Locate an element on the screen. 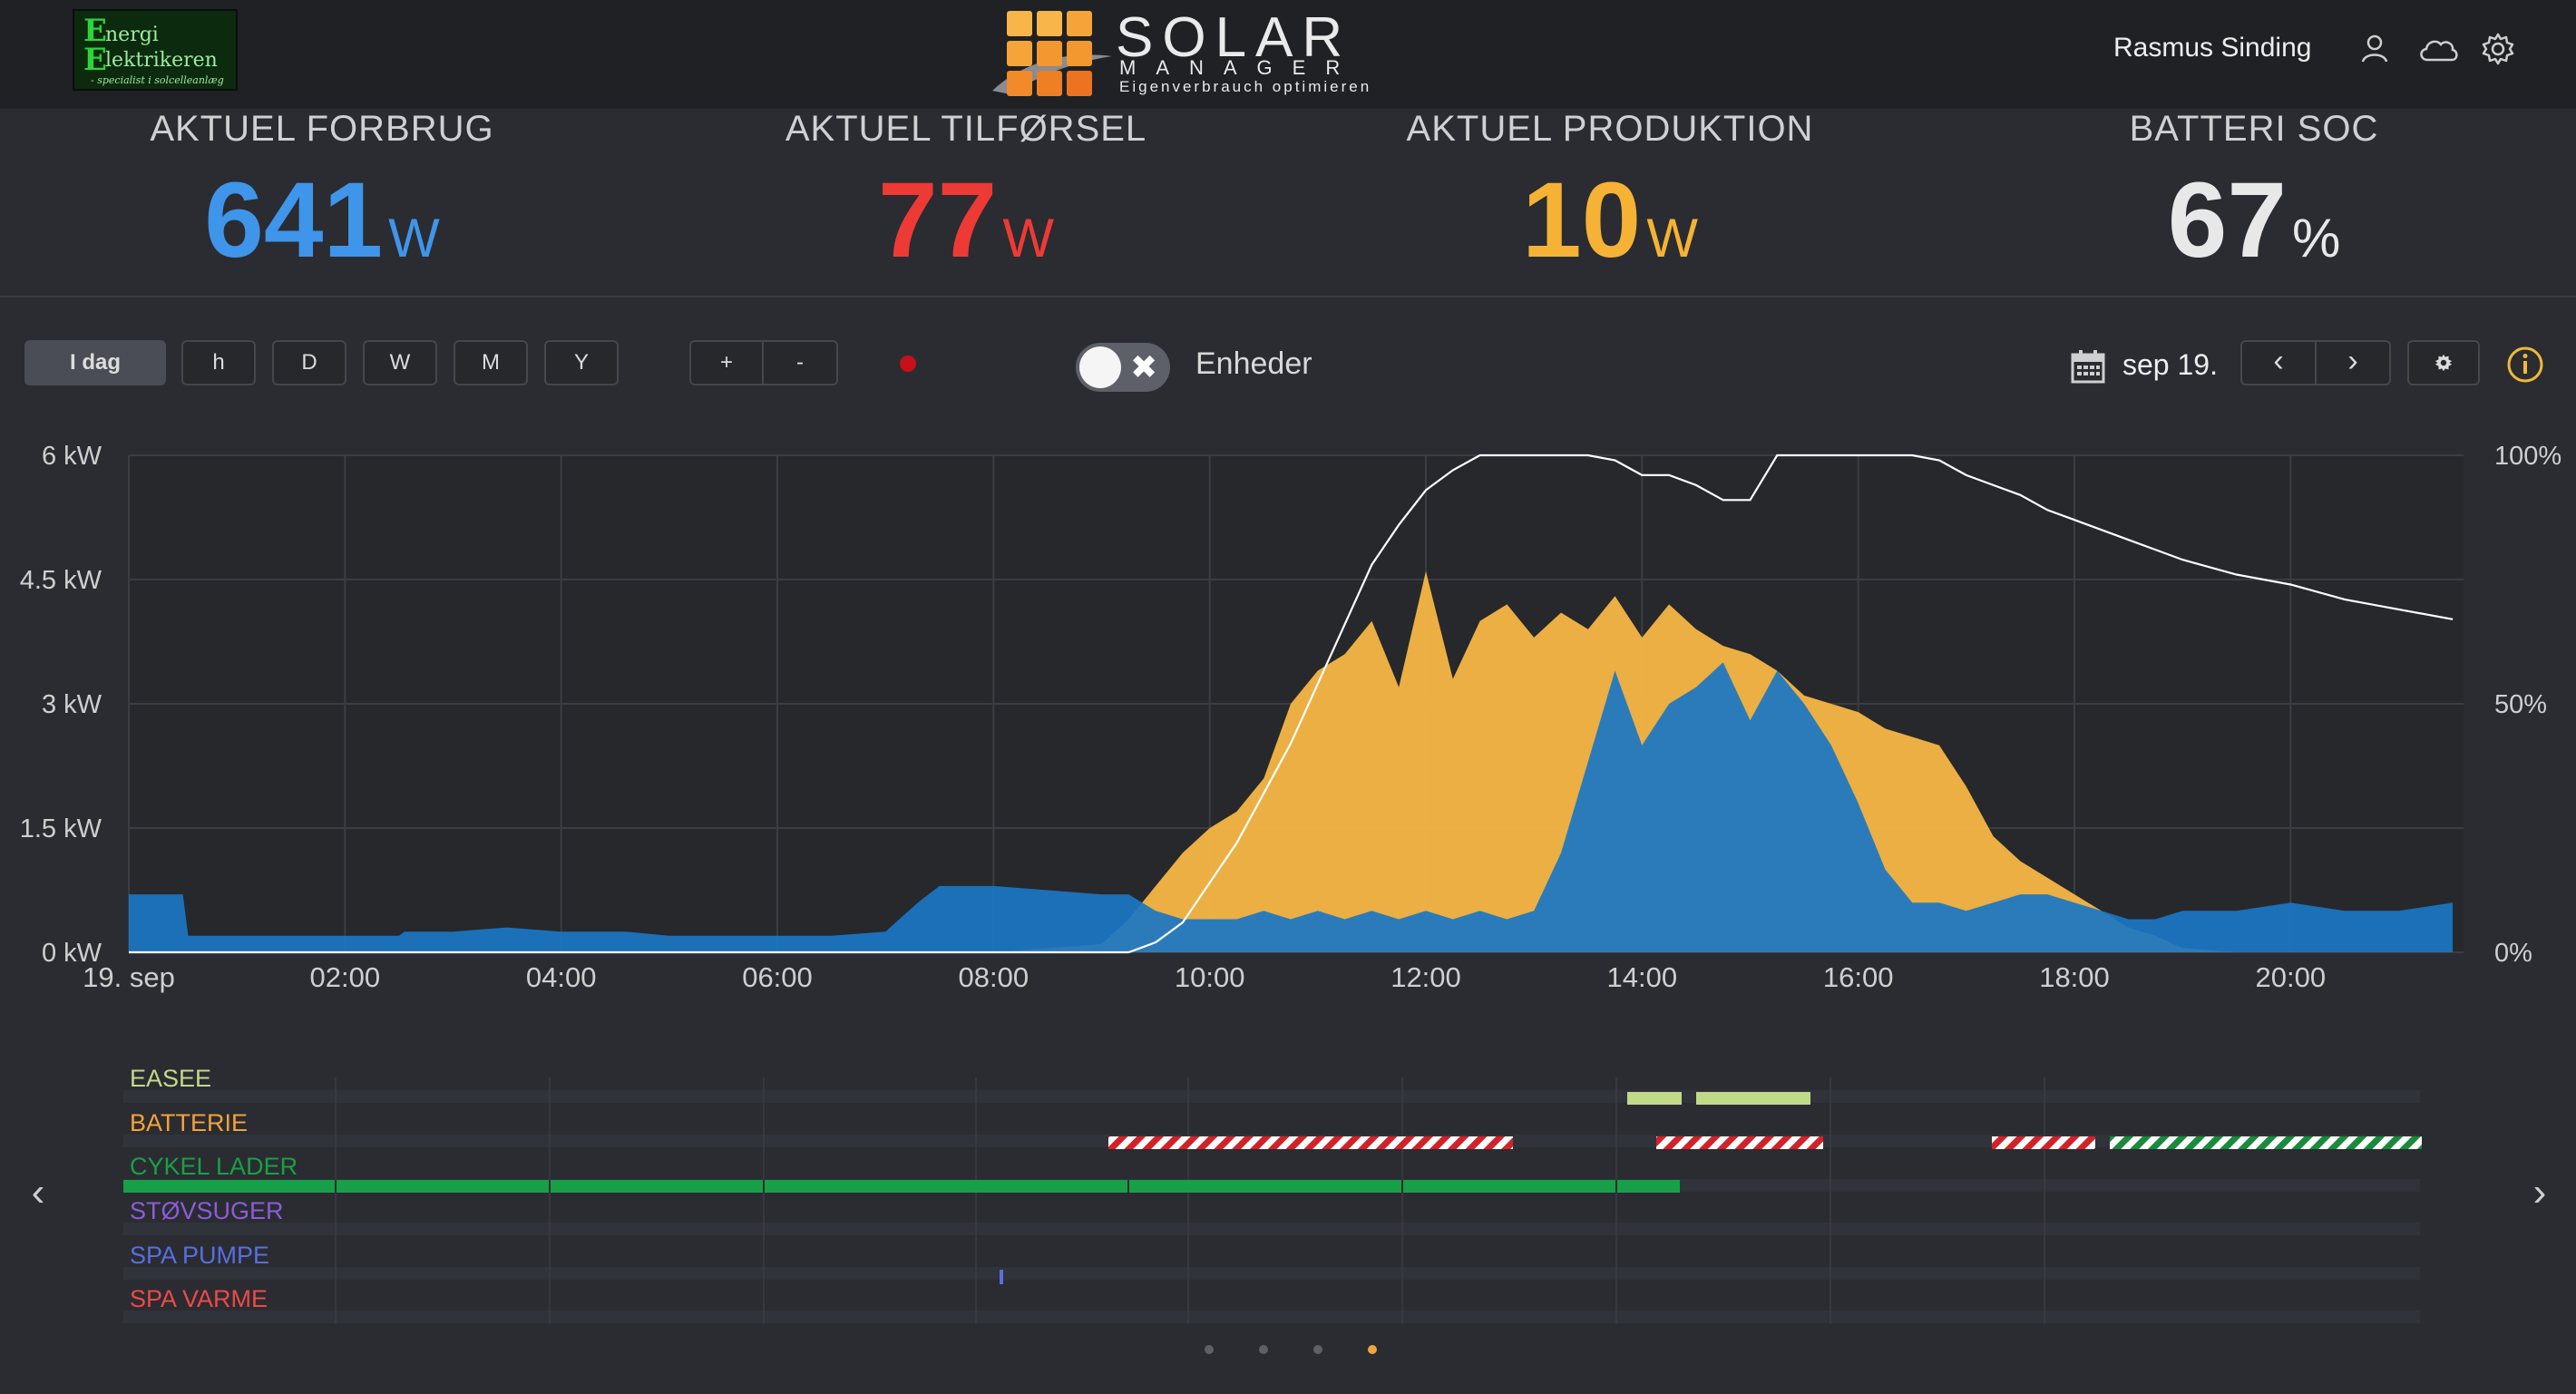 The width and height of the screenshot is (2576, 1394). zoom-out-button: - is located at coordinates (800, 362).